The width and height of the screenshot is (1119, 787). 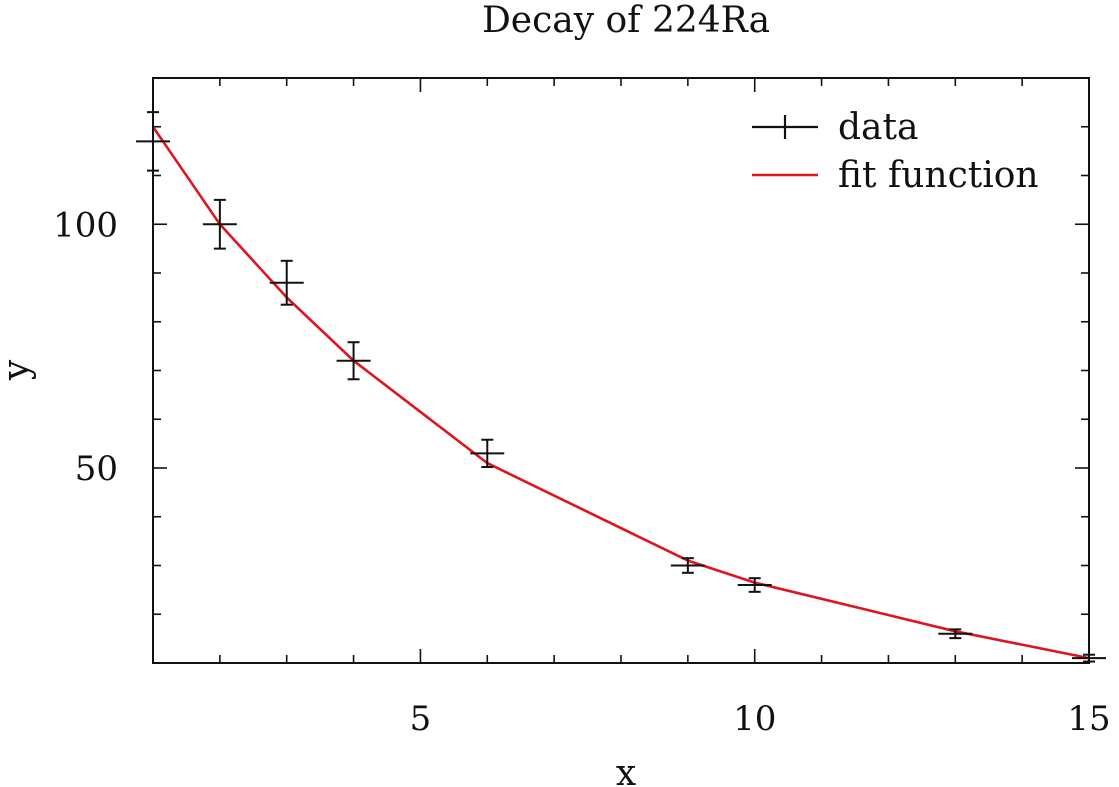 I want to click on legend: data fit function, so click(x=895, y=151).